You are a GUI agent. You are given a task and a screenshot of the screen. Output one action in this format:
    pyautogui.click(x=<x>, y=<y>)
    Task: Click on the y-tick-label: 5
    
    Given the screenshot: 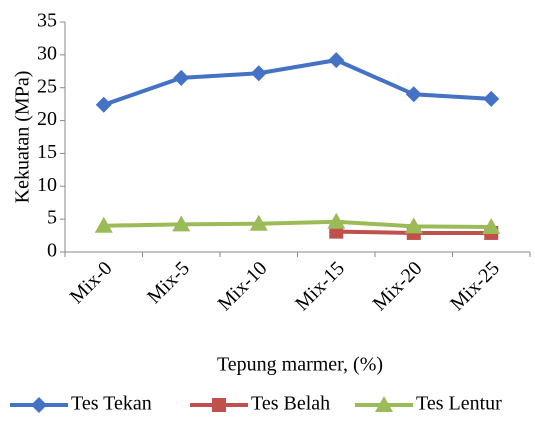 What is the action you would take?
    pyautogui.click(x=52, y=218)
    